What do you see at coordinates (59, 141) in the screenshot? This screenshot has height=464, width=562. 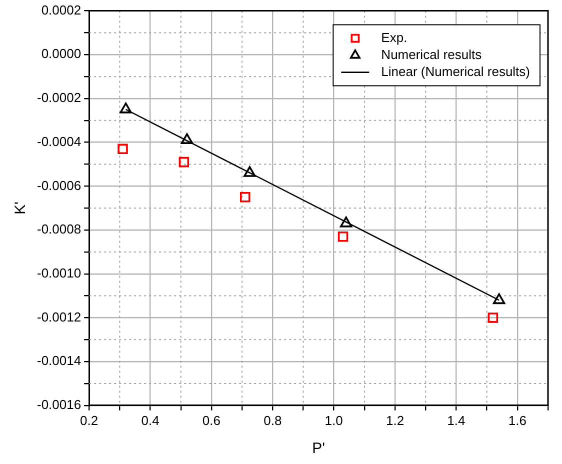 I see `y-tick-label: -0.0004` at bounding box center [59, 141].